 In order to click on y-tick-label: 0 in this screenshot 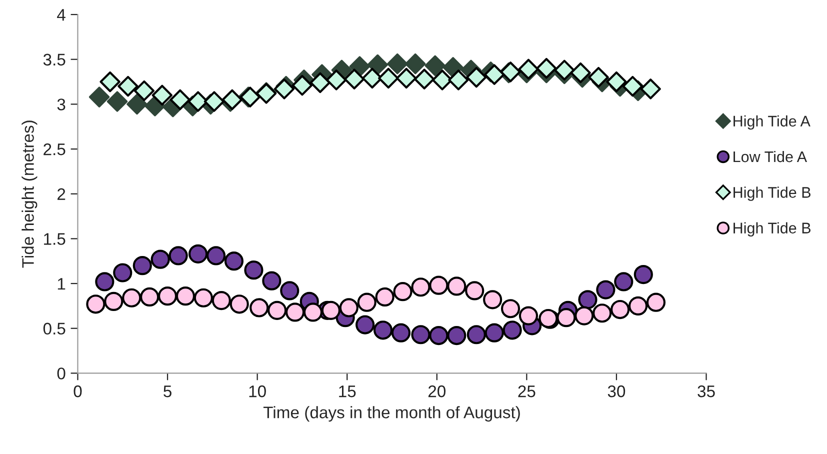, I will do `click(61, 374)`.